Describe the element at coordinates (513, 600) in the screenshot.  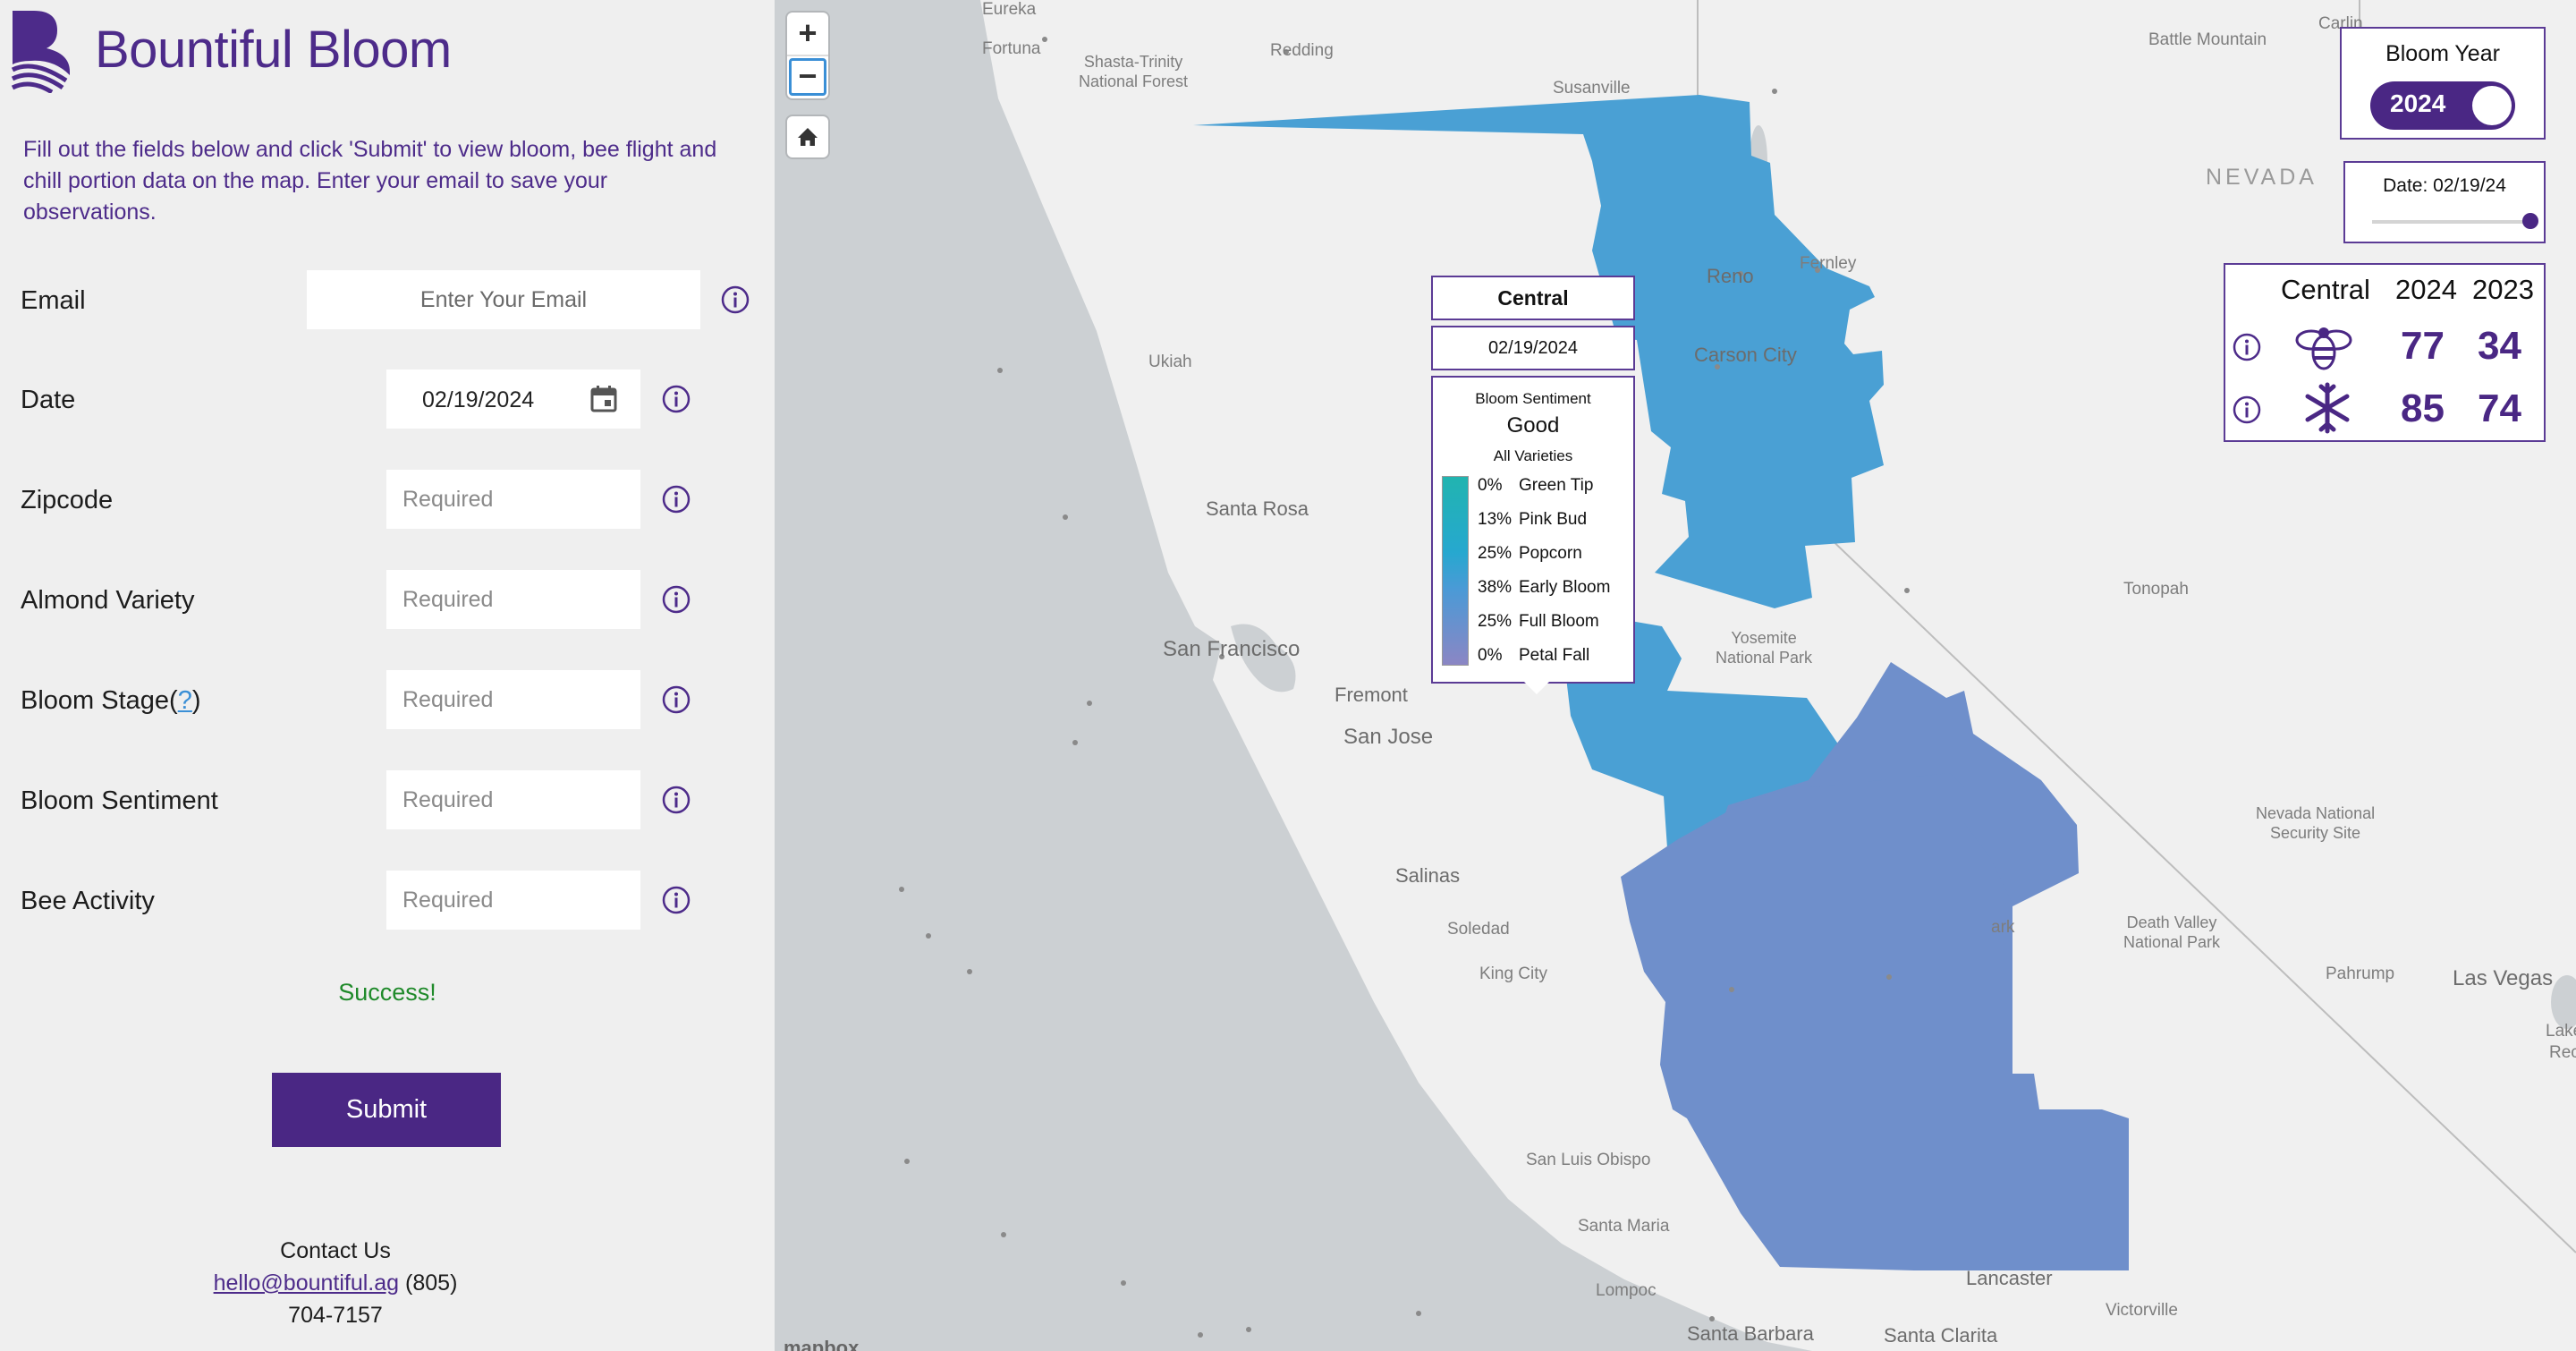
I see `variety-field` at that location.